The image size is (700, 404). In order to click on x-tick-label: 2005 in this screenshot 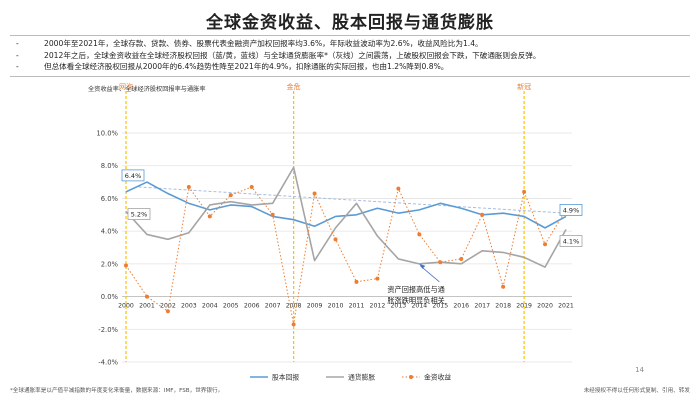, I will do `click(231, 306)`.